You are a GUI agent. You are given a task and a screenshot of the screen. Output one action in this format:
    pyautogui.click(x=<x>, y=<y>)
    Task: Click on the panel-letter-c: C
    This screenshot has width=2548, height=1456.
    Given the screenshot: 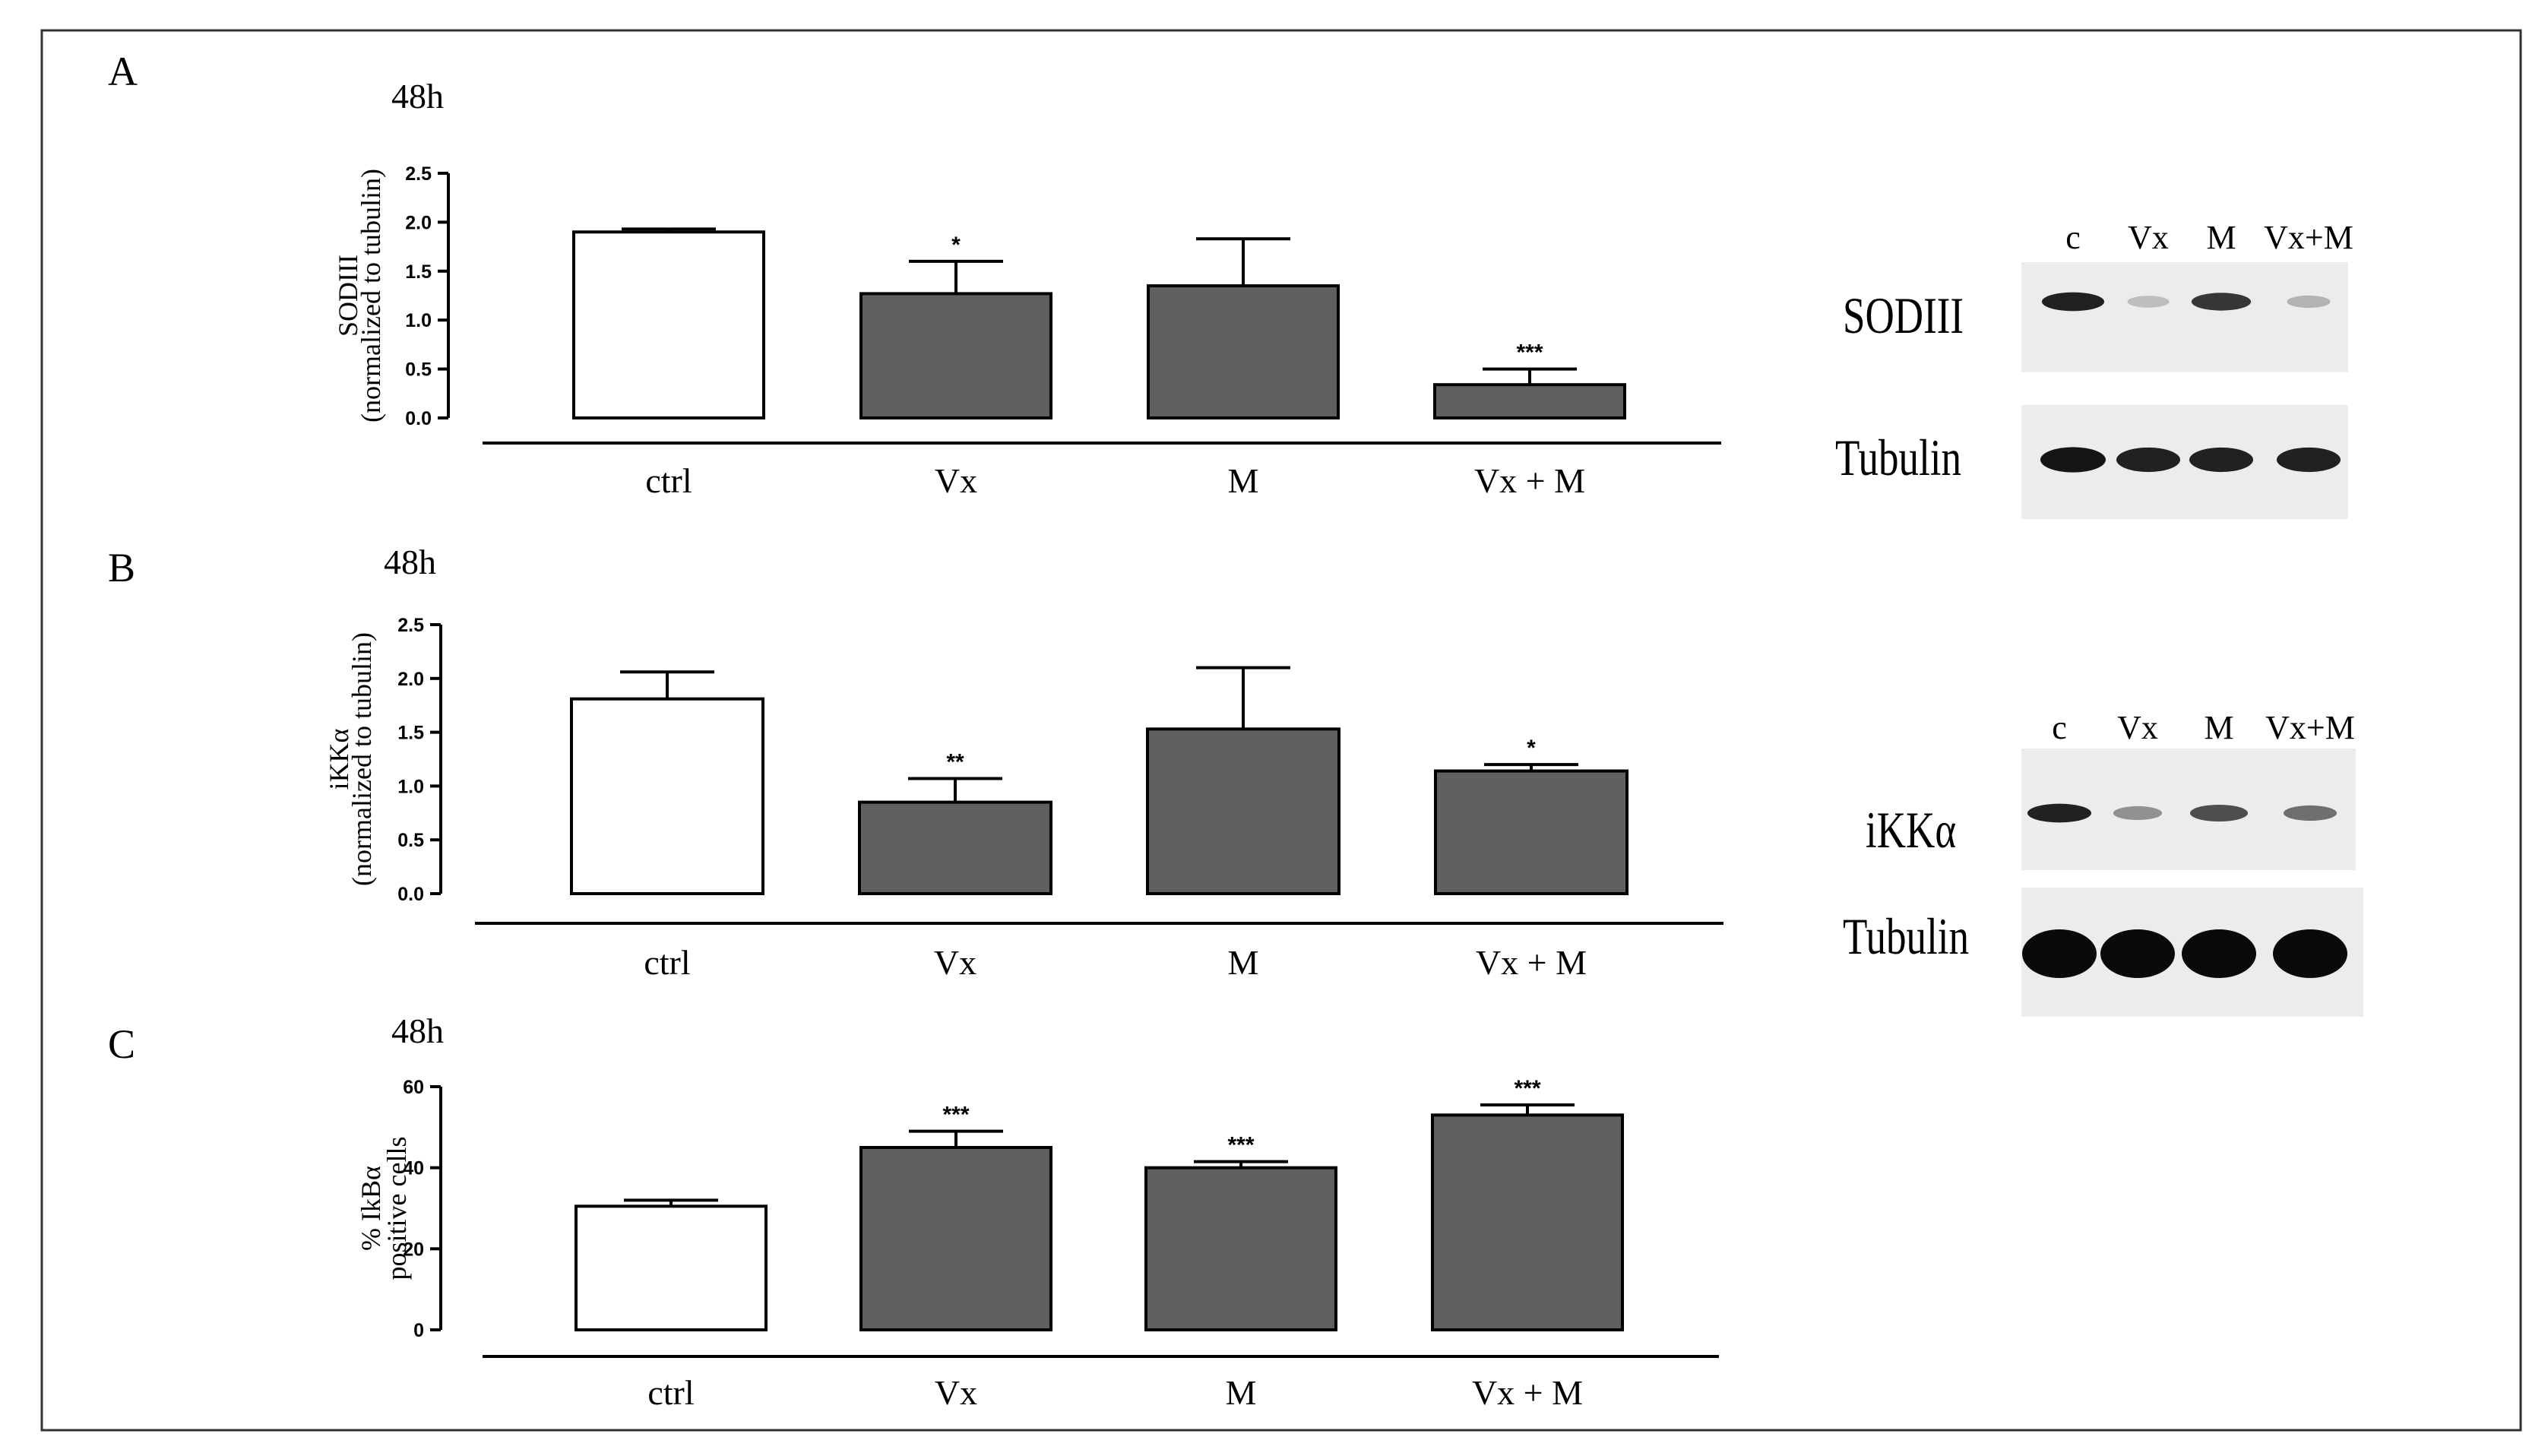 What is the action you would take?
    pyautogui.click(x=122, y=1044)
    